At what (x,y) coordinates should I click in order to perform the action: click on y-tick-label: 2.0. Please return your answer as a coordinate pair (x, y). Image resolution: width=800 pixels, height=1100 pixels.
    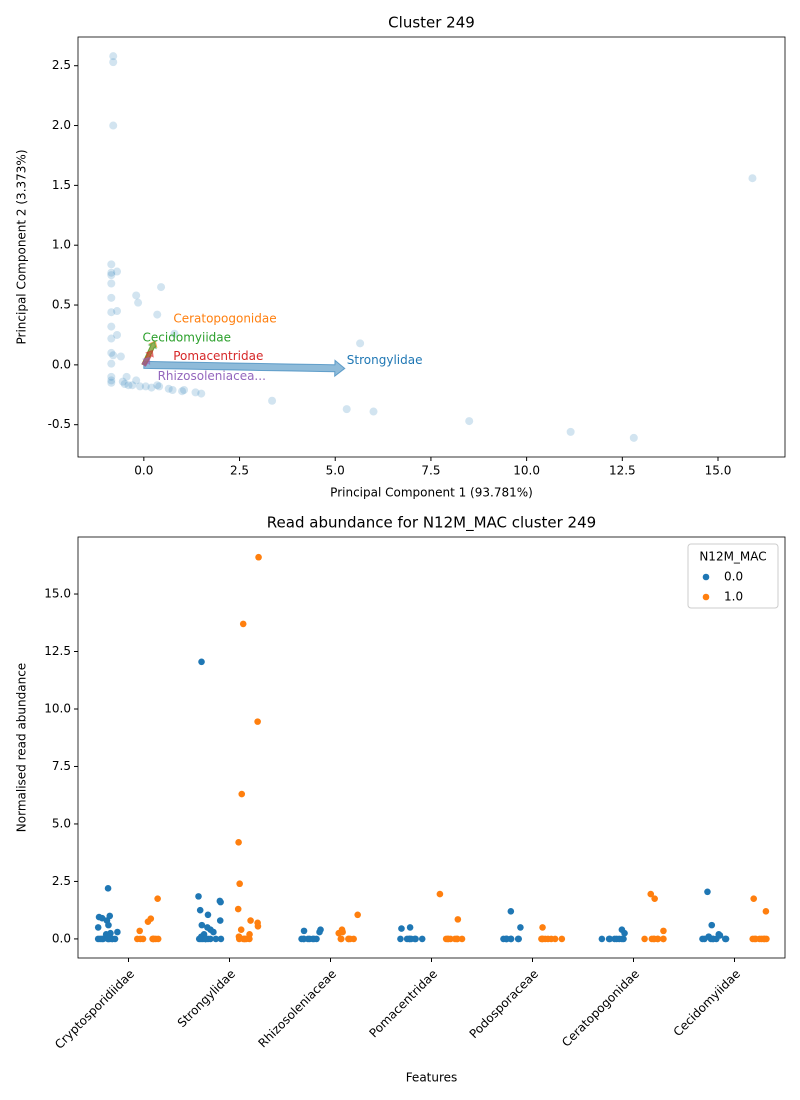
    Looking at the image, I should click on (61, 125).